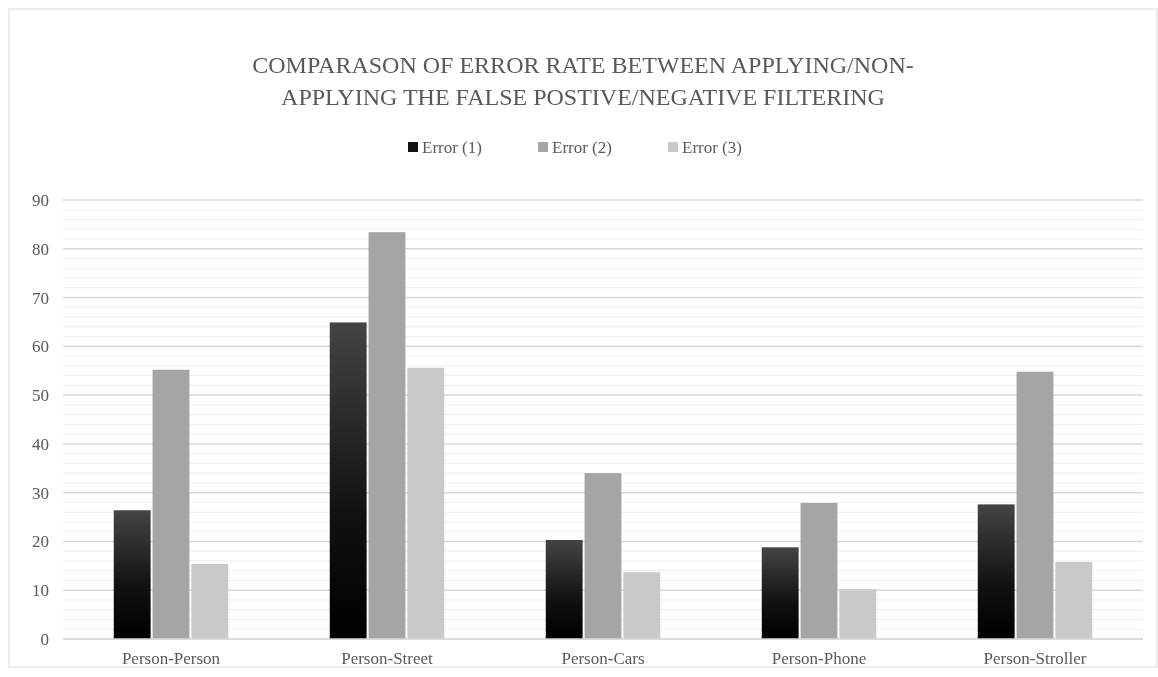  What do you see at coordinates (40, 200) in the screenshot?
I see `y-tick-label: 90` at bounding box center [40, 200].